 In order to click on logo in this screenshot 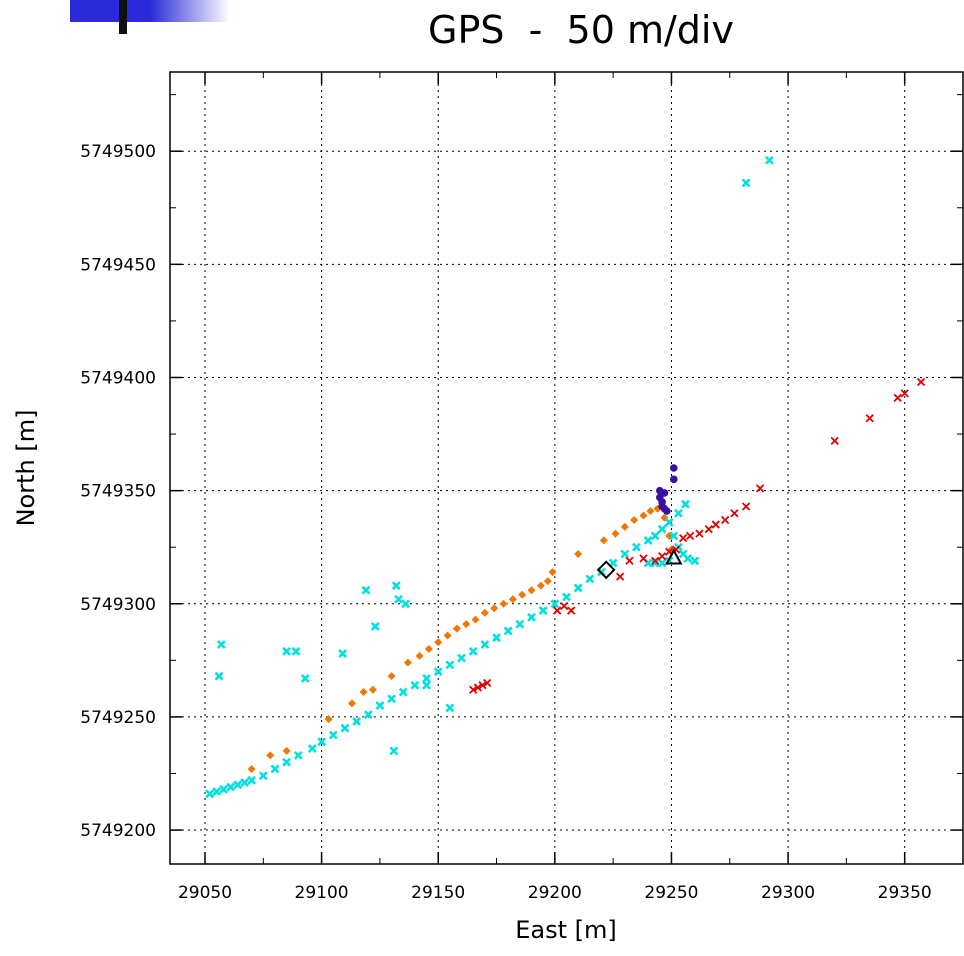, I will do `click(150, 17)`.